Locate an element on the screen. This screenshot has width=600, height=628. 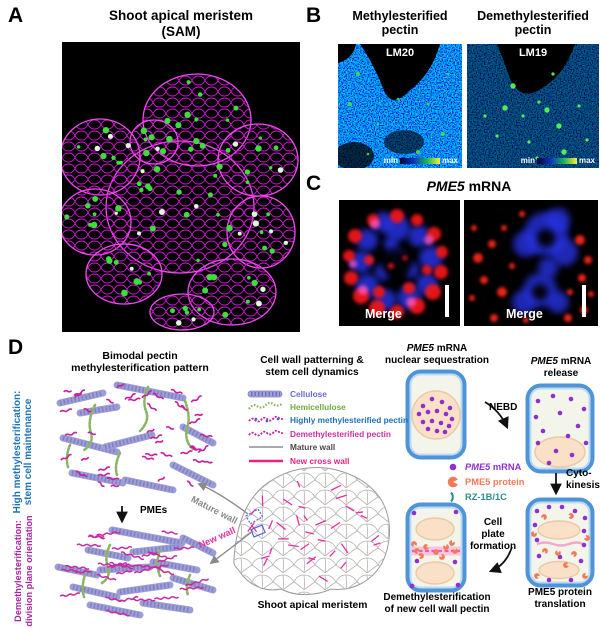
plate-line1: Cell is located at coordinates (493, 522).